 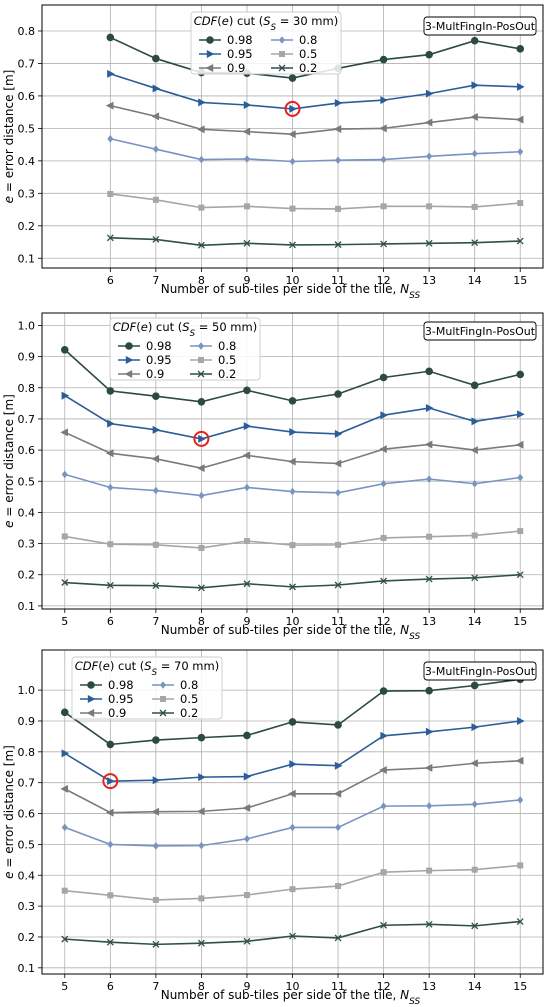 What do you see at coordinates (27, 388) in the screenshot?
I see `y-tick-label: 0.8` at bounding box center [27, 388].